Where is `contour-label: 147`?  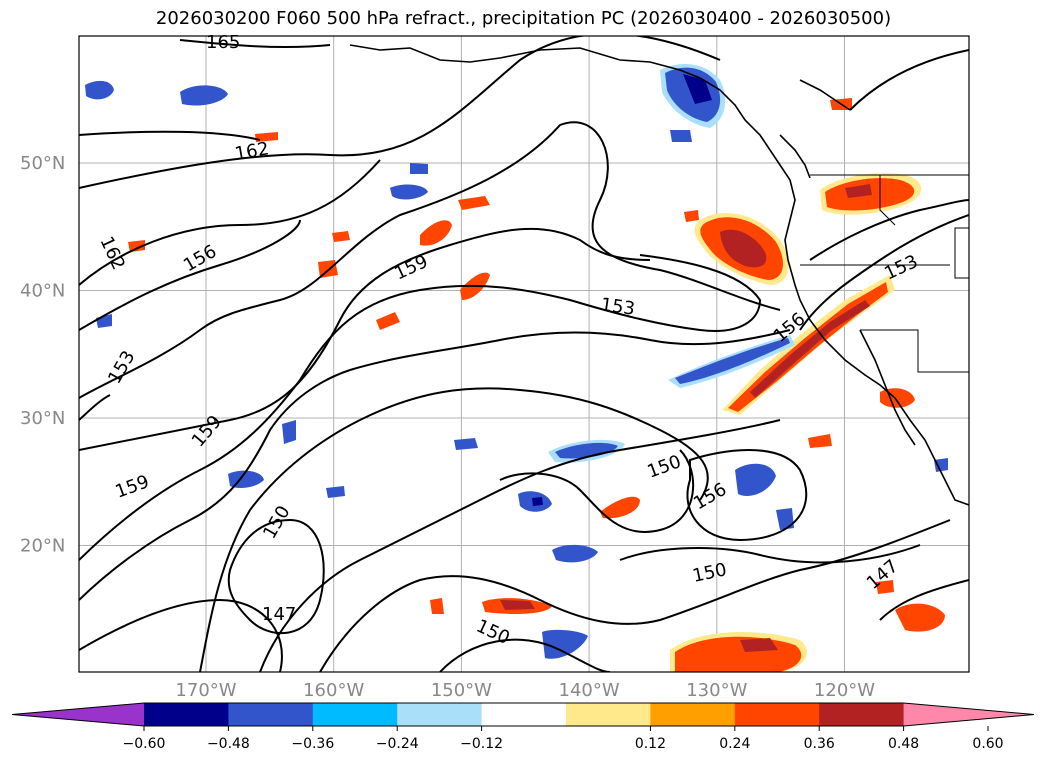 contour-label: 147 is located at coordinates (279, 614).